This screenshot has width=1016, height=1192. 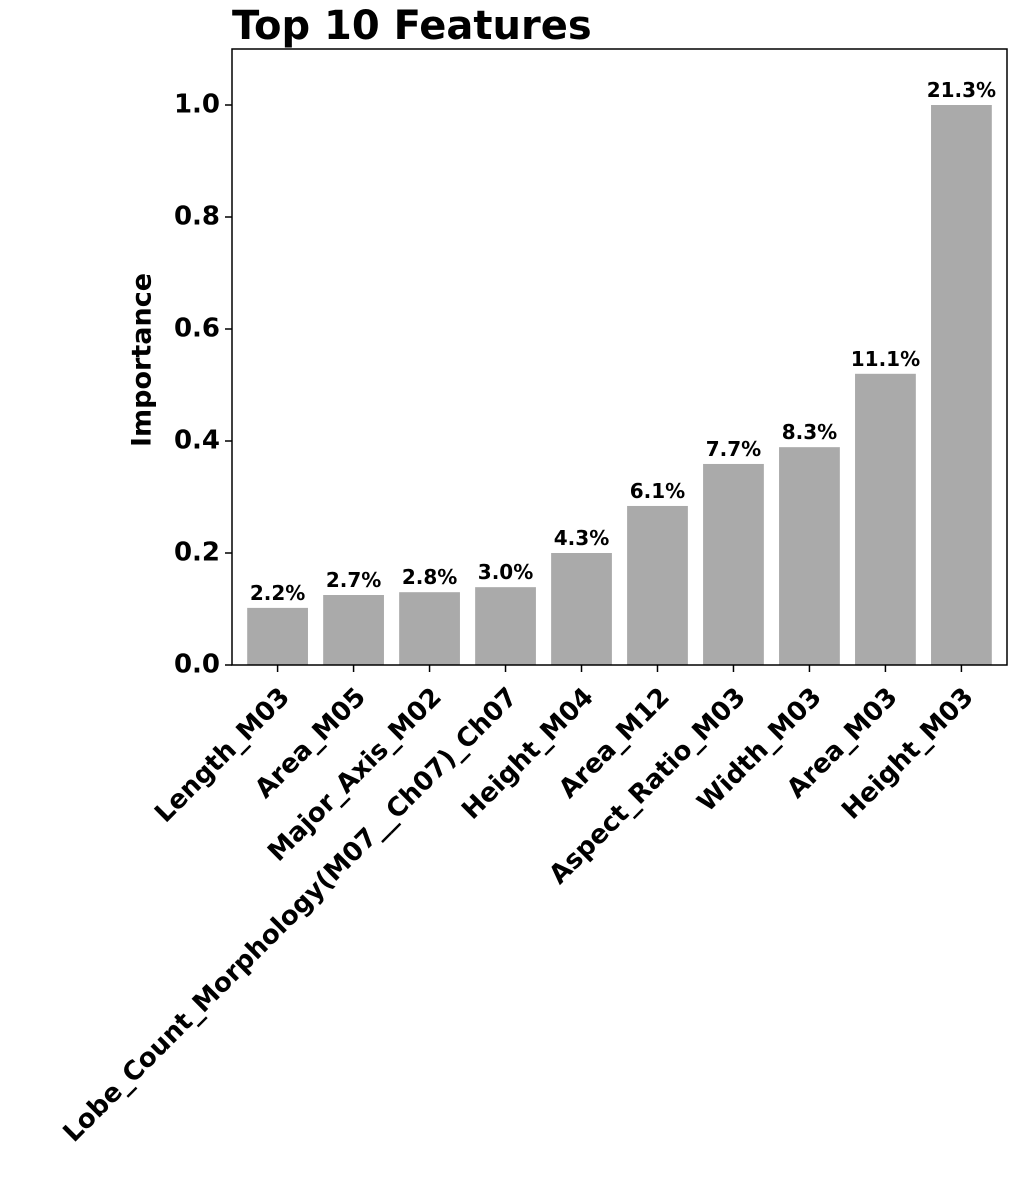 What do you see at coordinates (197, 553) in the screenshot?
I see `y-tick-label: 0.2` at bounding box center [197, 553].